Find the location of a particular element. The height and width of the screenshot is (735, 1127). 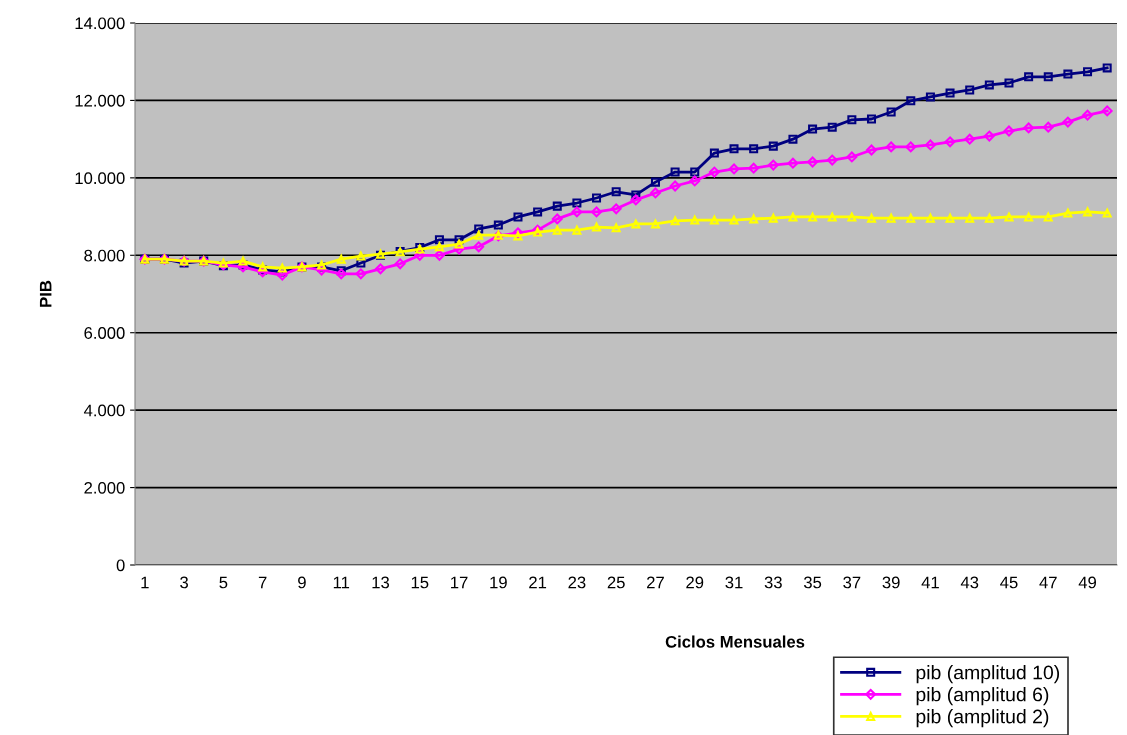

x-tick-label: 49 is located at coordinates (1087, 582).